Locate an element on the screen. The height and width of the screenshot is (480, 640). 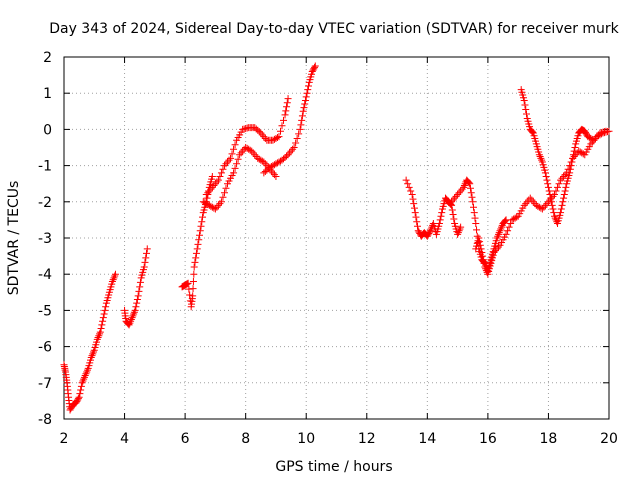
y-axis-label: SDTVAR / TECUs is located at coordinates (14, 238).